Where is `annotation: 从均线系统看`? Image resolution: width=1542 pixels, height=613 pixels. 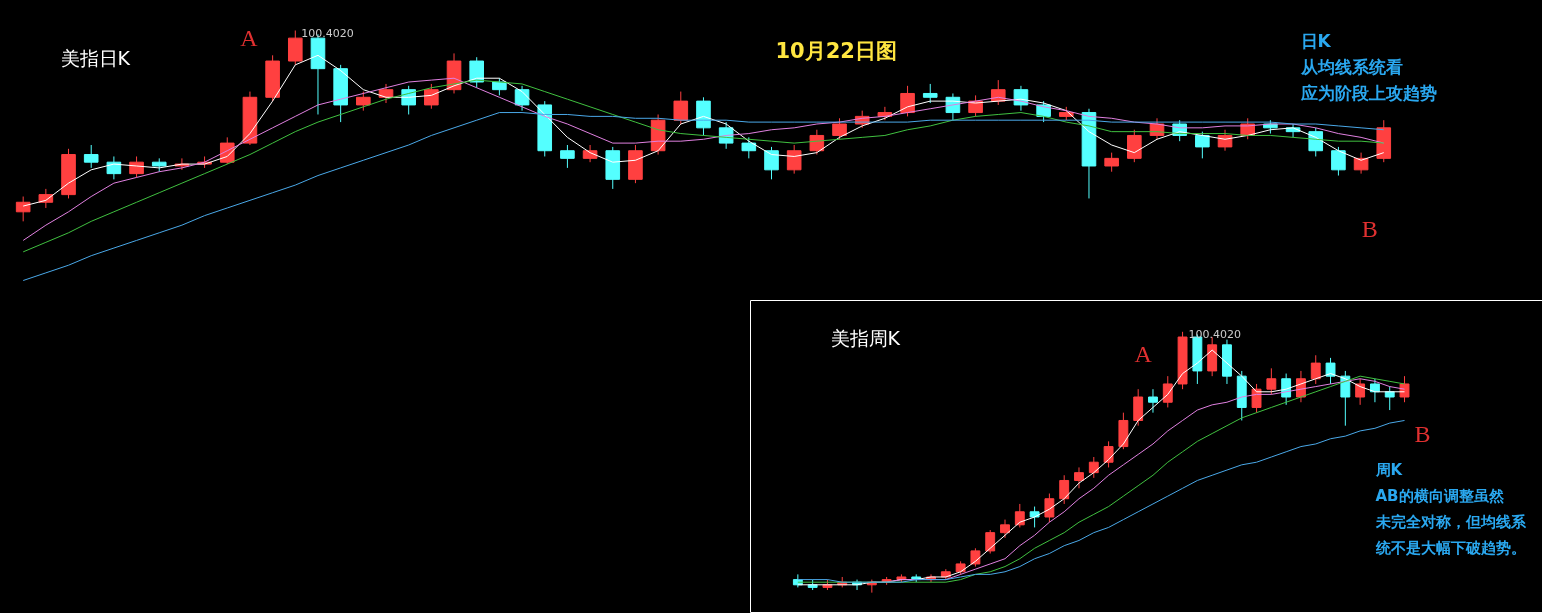 annotation: 从均线系统看 is located at coordinates (1351, 66).